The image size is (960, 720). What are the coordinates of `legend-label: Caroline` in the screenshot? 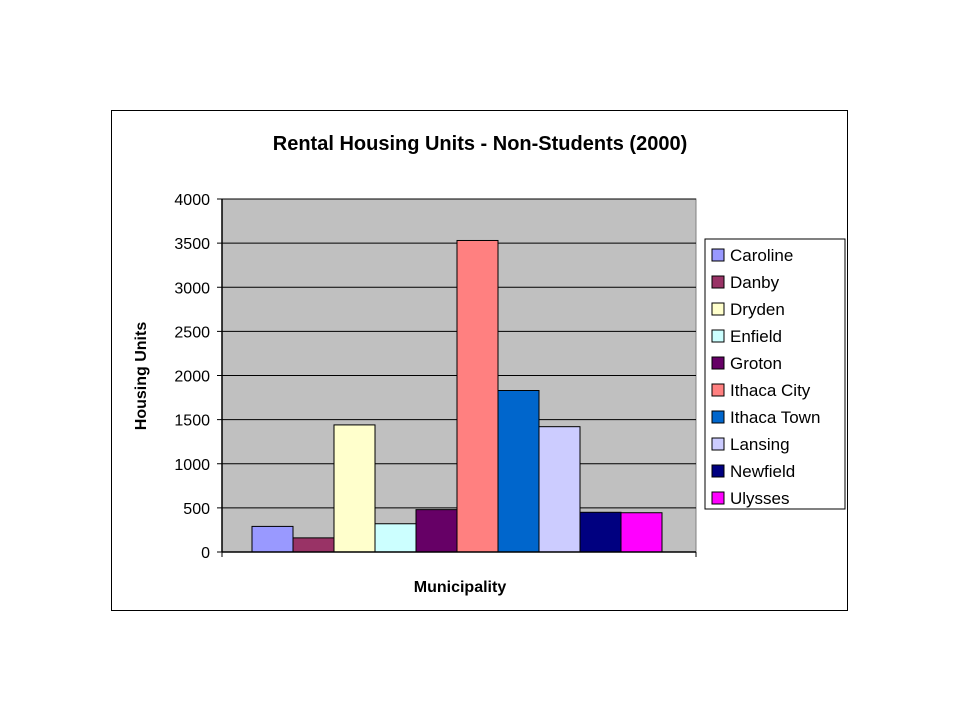 It's located at (761, 255).